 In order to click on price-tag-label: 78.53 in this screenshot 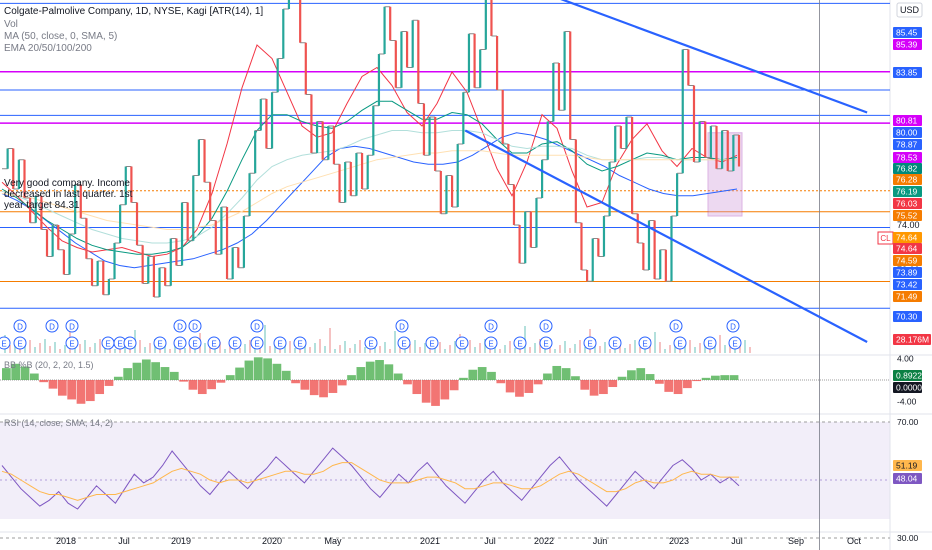, I will do `click(907, 158)`.